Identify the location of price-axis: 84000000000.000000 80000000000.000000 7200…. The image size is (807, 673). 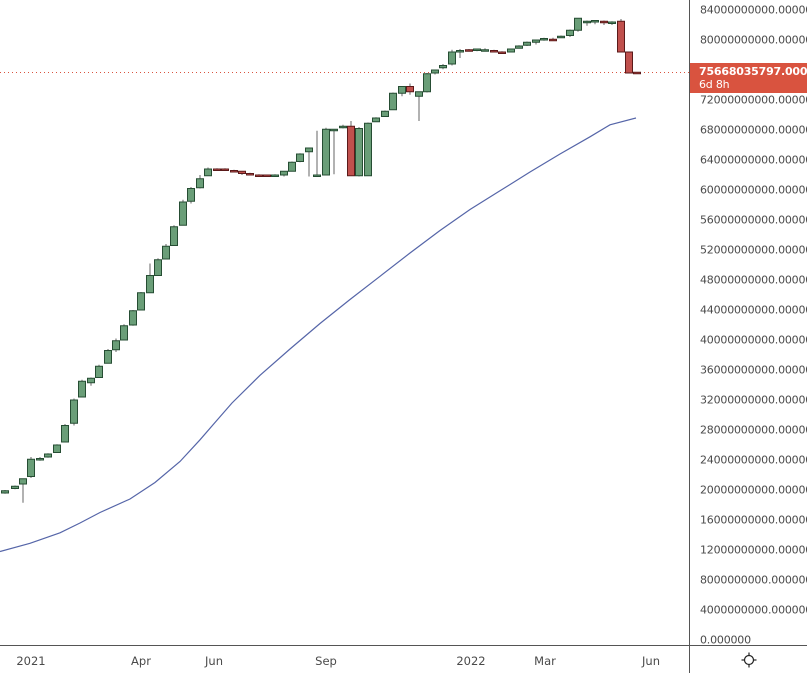
(748, 323).